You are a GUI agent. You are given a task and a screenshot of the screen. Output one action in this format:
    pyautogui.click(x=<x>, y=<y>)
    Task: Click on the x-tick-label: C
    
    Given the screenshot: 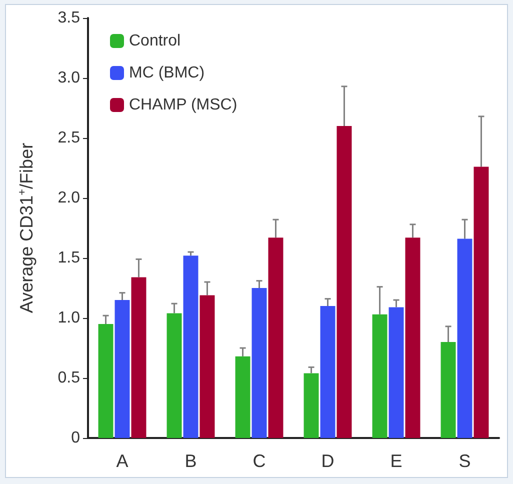 What is the action you would take?
    pyautogui.click(x=259, y=461)
    